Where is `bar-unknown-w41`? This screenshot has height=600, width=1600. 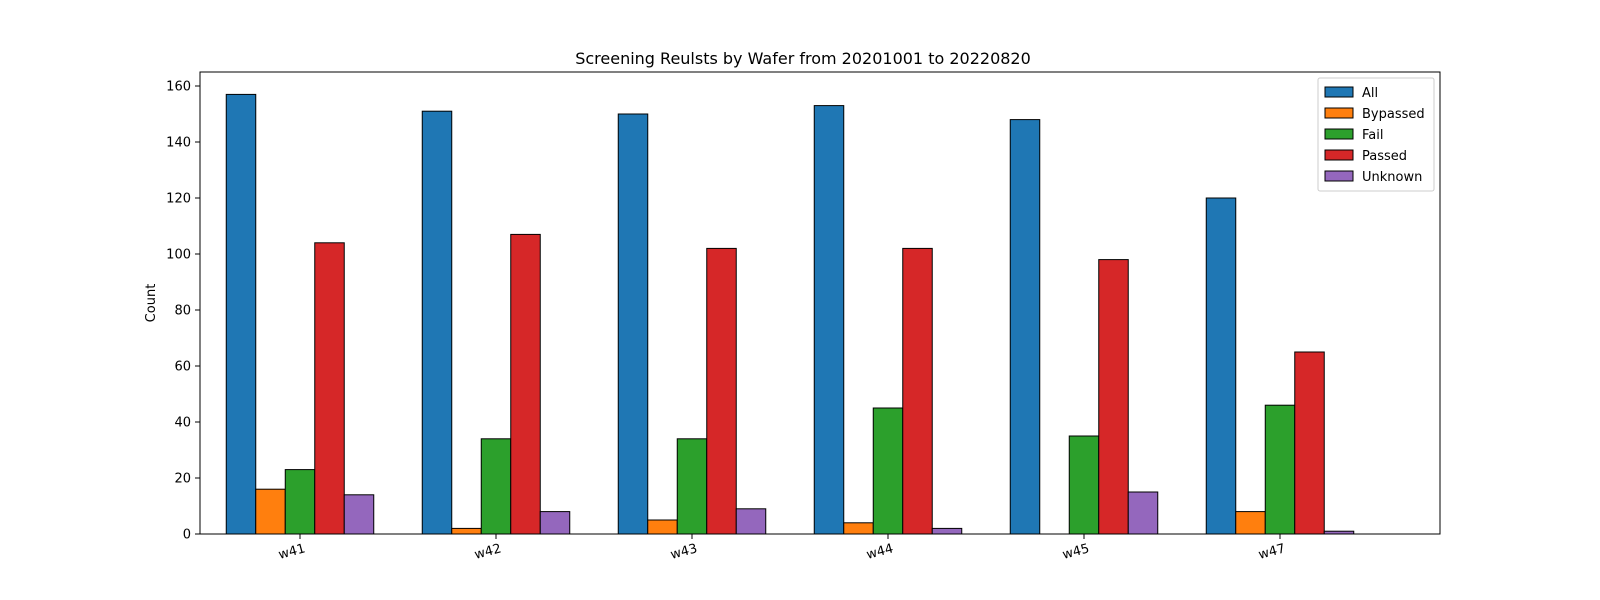
bar-unknown-w41 is located at coordinates (359, 514).